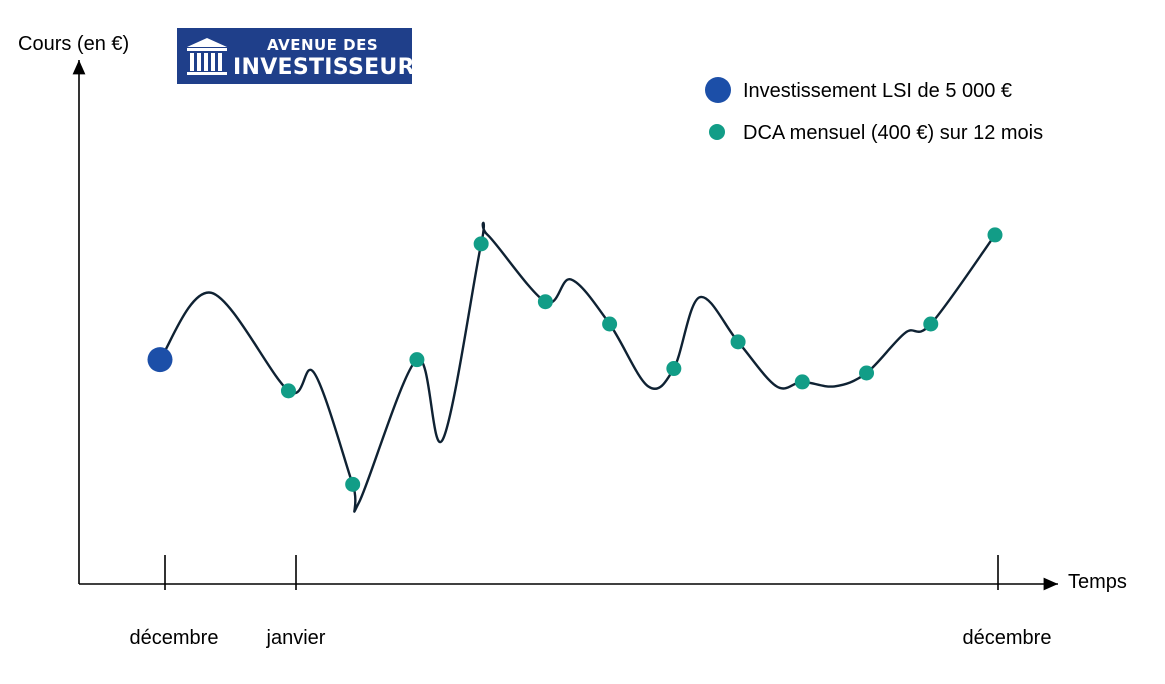 This screenshot has width=1165, height=684. What do you see at coordinates (877, 91) in the screenshot?
I see `legend-label-lsi: Investissement LSI de 5 000 €` at bounding box center [877, 91].